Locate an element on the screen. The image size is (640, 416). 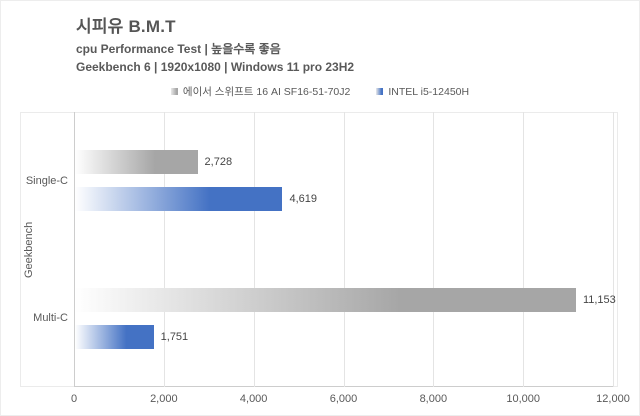
legend-label-acer-swift: 에이서 스위프트 16 AI SF16-51-70J2 is located at coordinates (266, 92).